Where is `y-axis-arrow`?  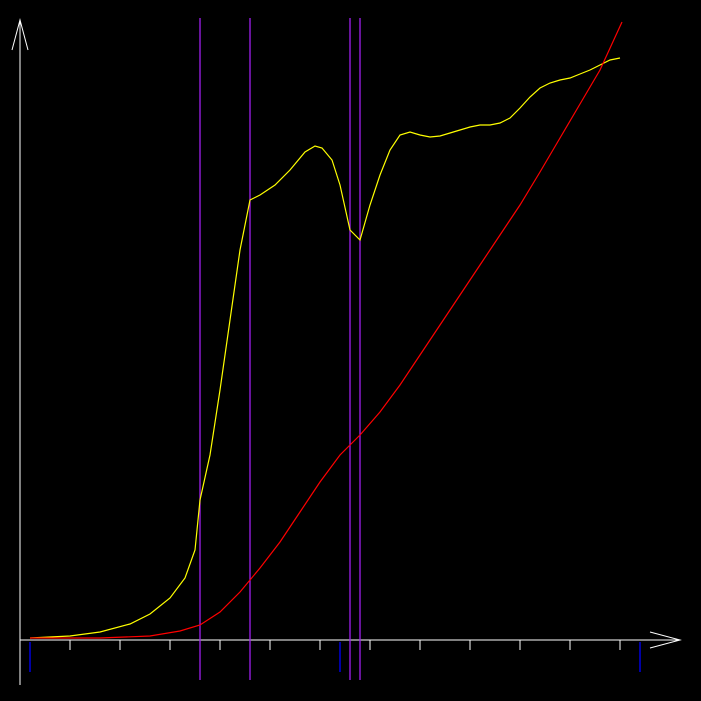 y-axis-arrow is located at coordinates (20, 34).